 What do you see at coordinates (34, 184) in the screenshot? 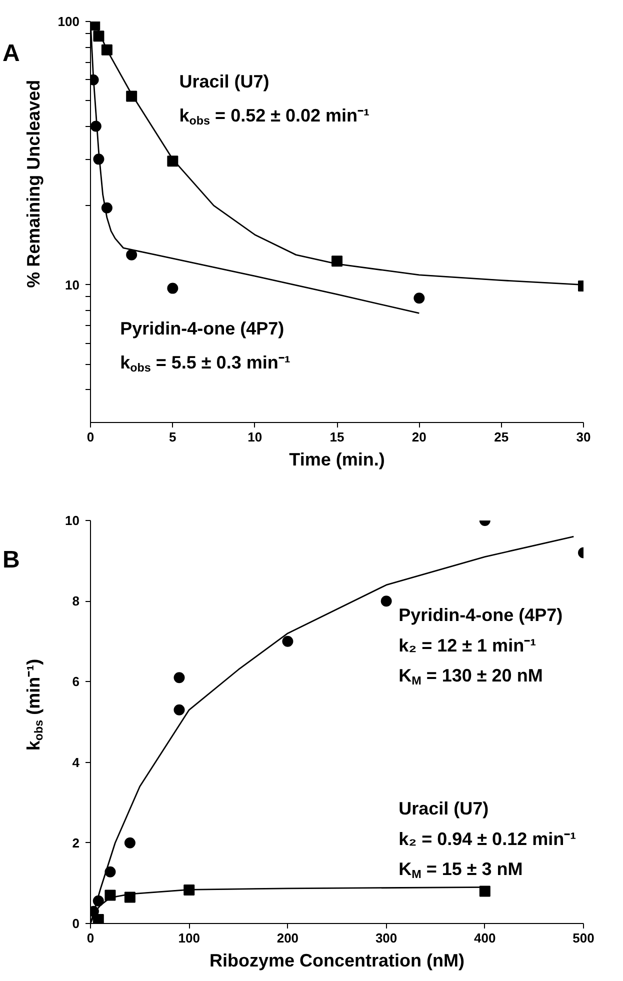
I see `y-axis-title: % Remaining Uncleaved` at bounding box center [34, 184].